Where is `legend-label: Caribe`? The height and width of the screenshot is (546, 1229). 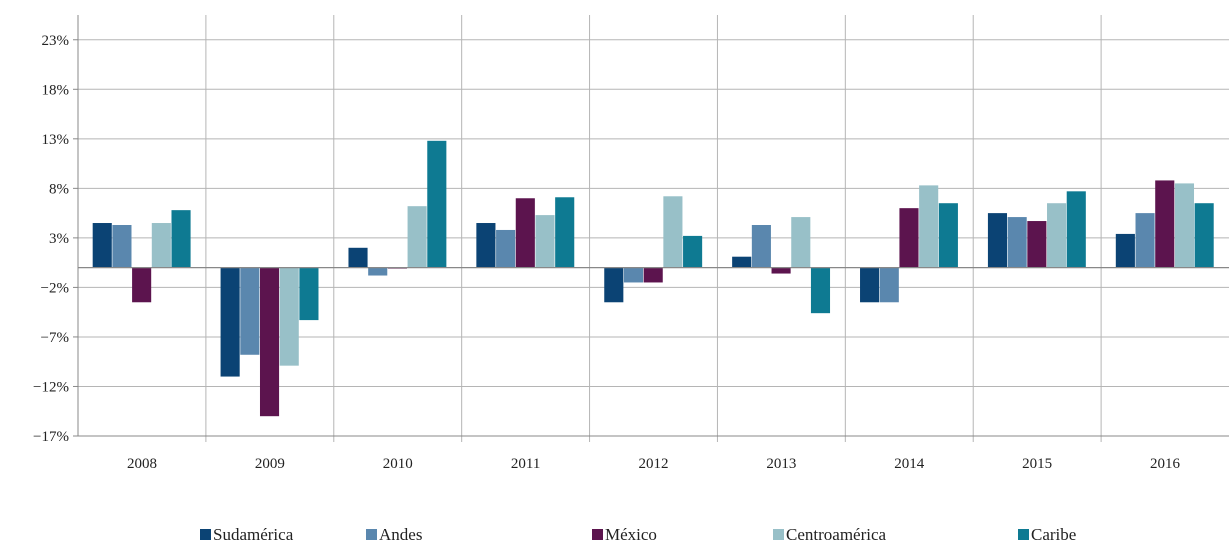 legend-label: Caribe is located at coordinates (1053, 534).